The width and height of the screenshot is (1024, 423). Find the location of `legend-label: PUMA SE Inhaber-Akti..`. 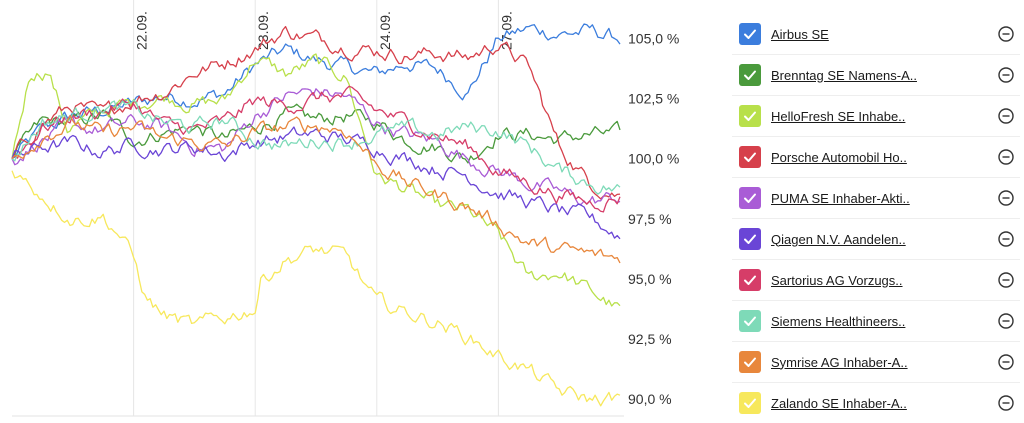

legend-label: PUMA SE Inhaber-Akti.. is located at coordinates (840, 198).